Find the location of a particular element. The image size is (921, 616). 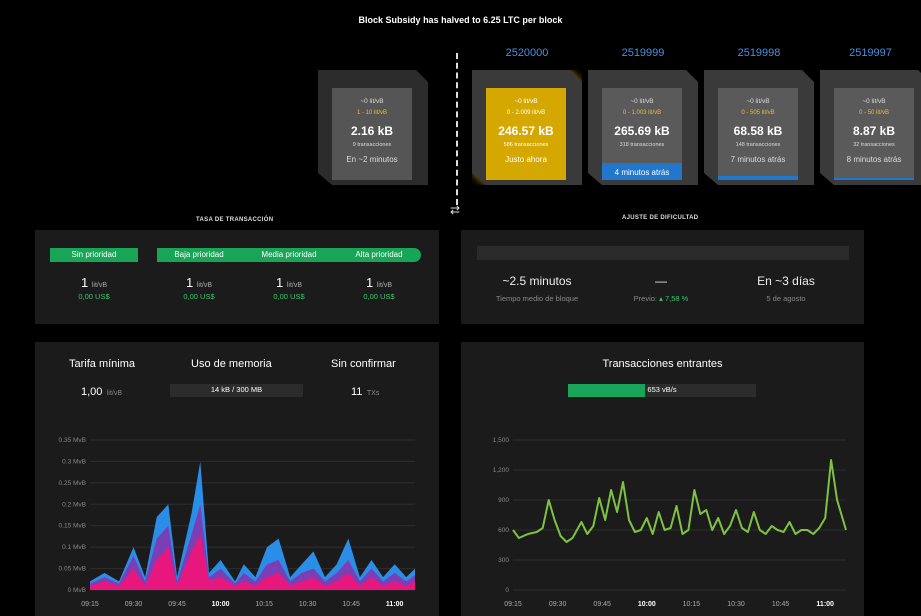

difficulty-eta-date: 5 de agosto is located at coordinates (786, 298).